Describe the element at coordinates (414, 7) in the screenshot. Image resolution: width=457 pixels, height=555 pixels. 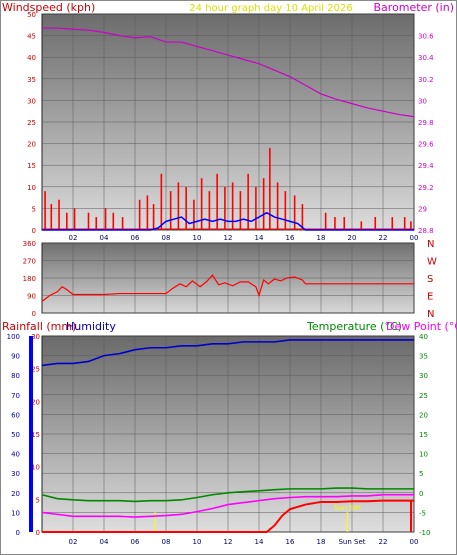
I see `barometer-axis-label: Barometer (in)` at that location.